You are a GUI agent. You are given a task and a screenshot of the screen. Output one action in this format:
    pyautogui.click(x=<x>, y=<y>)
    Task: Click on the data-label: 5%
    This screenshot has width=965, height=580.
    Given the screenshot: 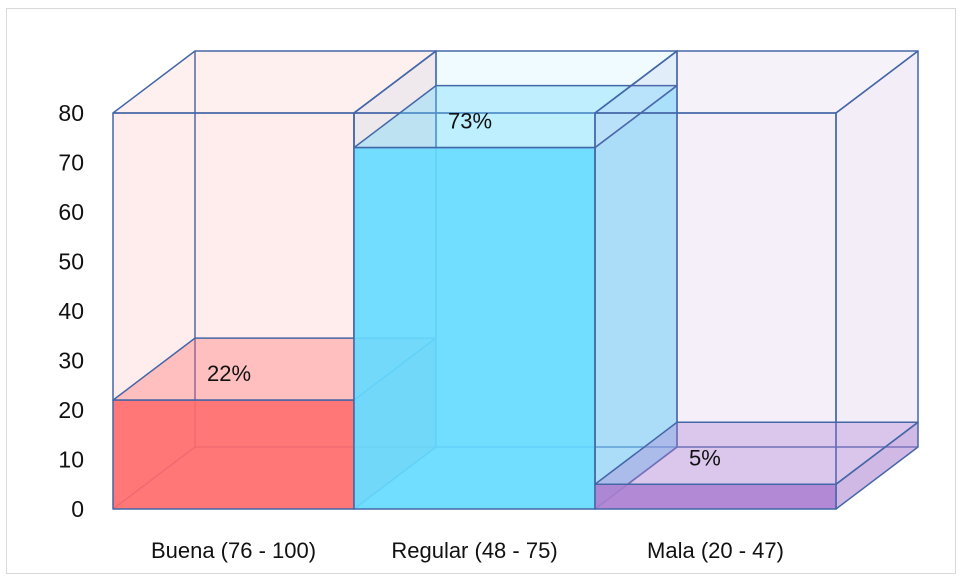 What is the action you would take?
    pyautogui.click(x=705, y=457)
    